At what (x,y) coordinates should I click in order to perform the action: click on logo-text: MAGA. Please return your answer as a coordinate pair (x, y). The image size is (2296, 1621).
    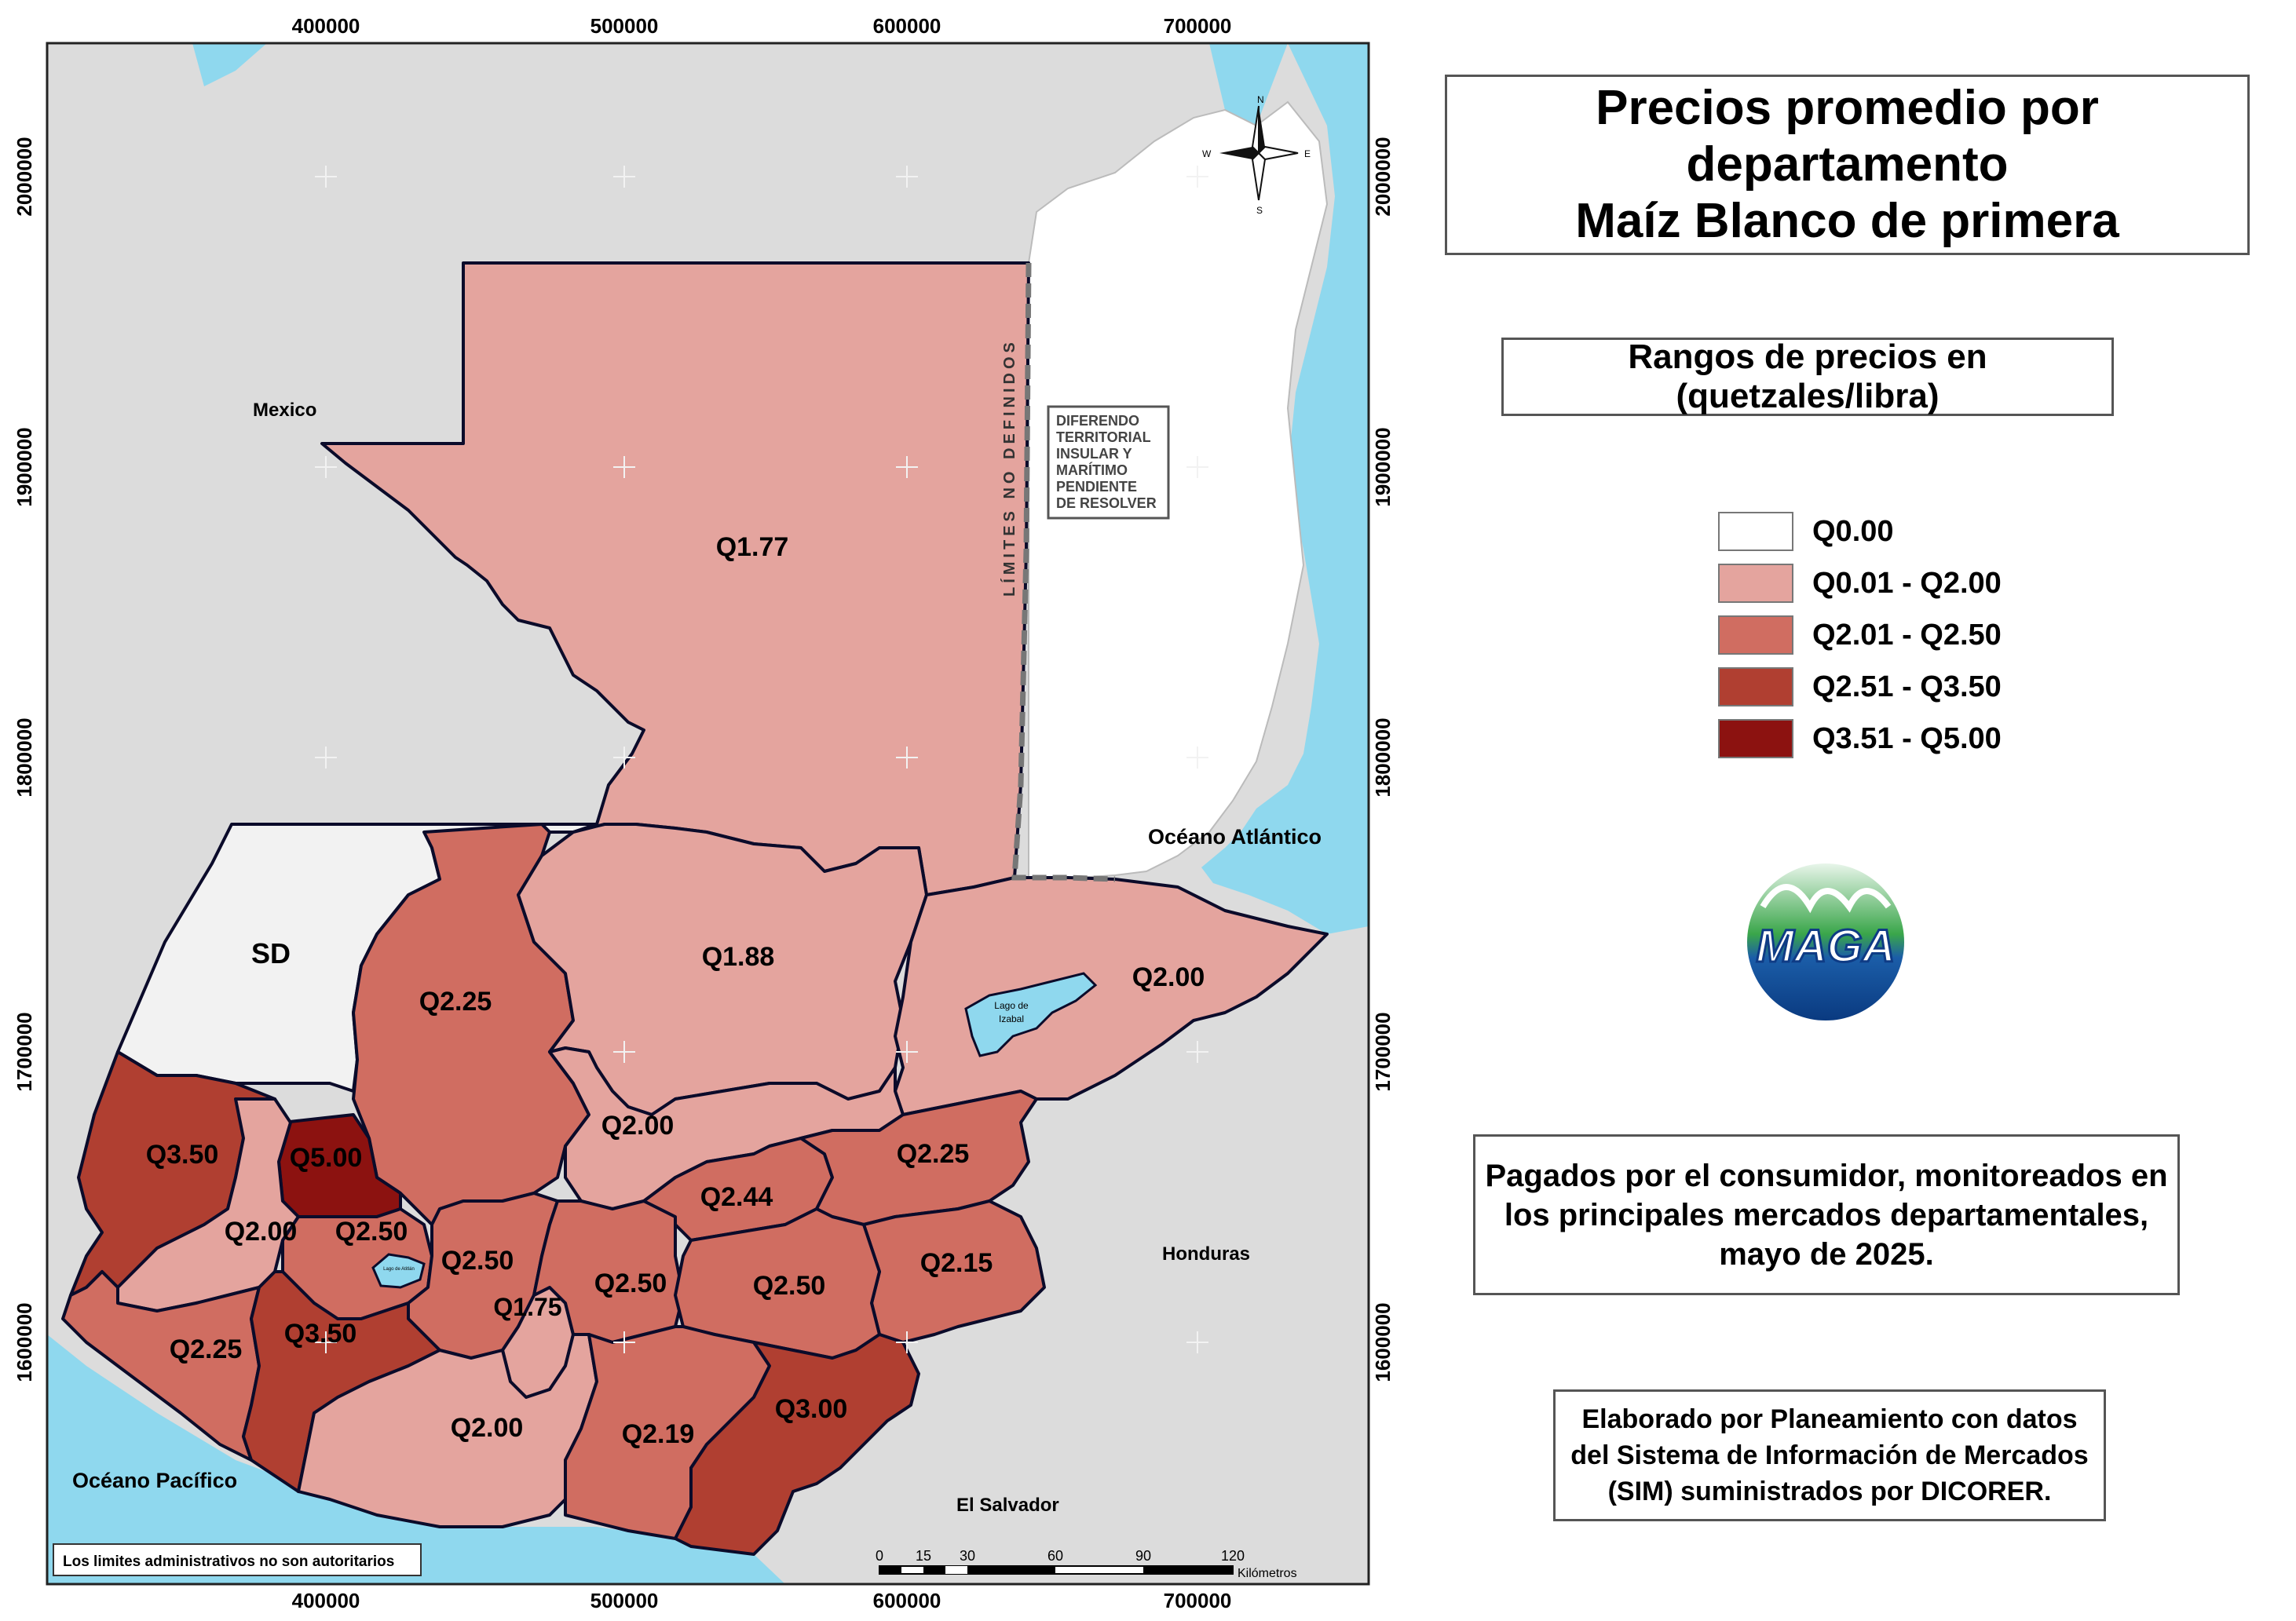
    Looking at the image, I should click on (1826, 946).